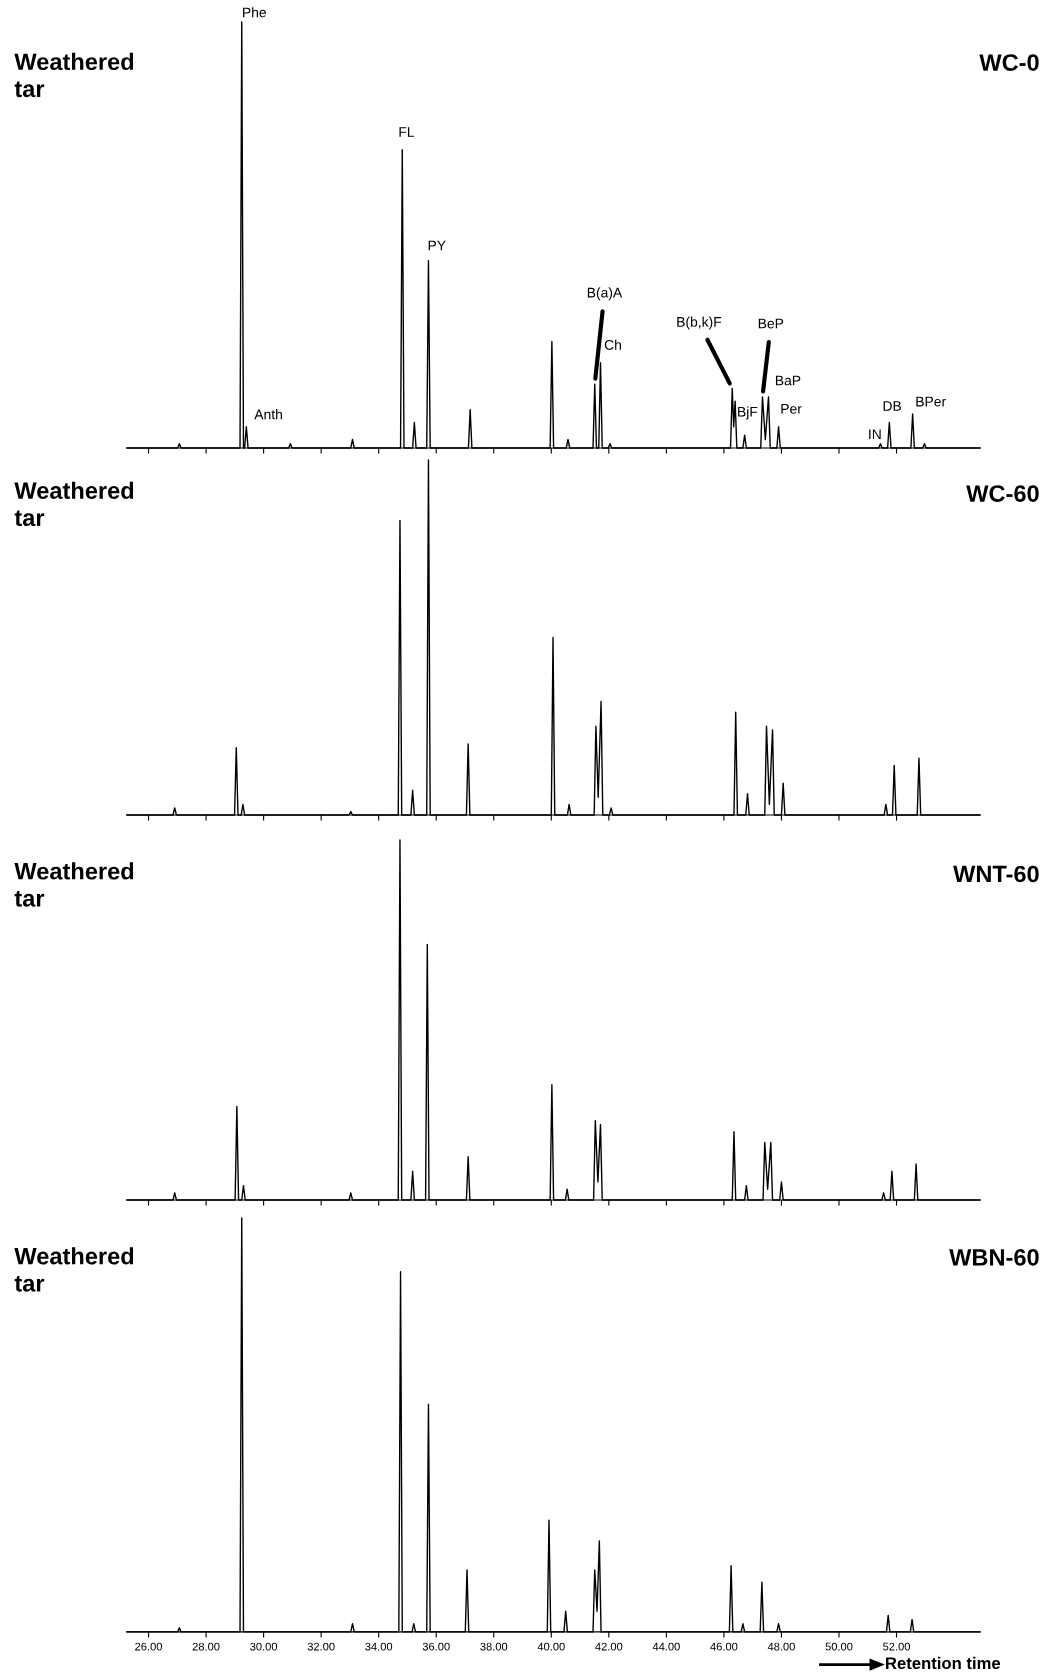 The width and height of the screenshot is (1051, 1676). What do you see at coordinates (437, 245) in the screenshot?
I see `annotation: PY` at bounding box center [437, 245].